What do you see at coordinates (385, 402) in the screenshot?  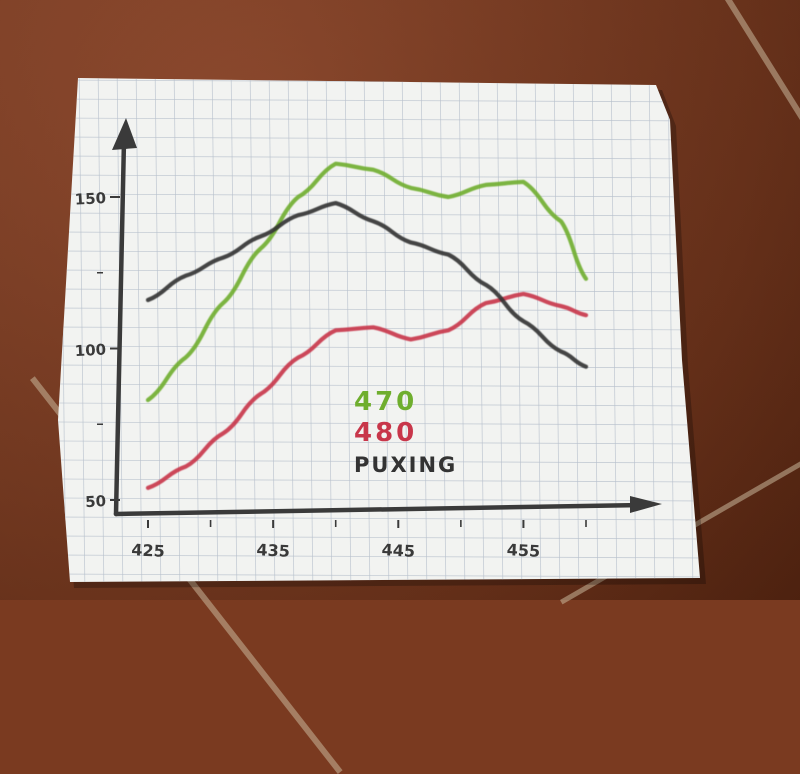 I see `legend-entry-470: 470` at bounding box center [385, 402].